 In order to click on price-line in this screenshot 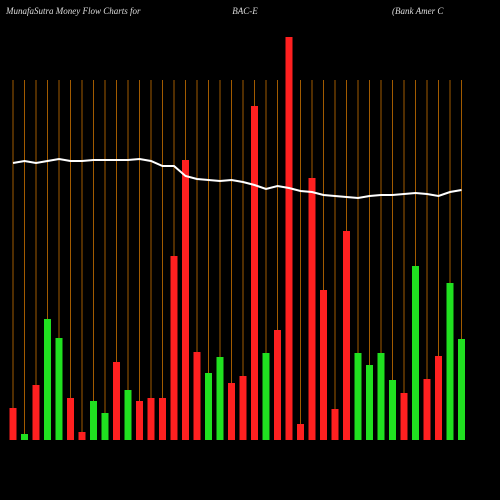, I will do `click(237, 178)`.